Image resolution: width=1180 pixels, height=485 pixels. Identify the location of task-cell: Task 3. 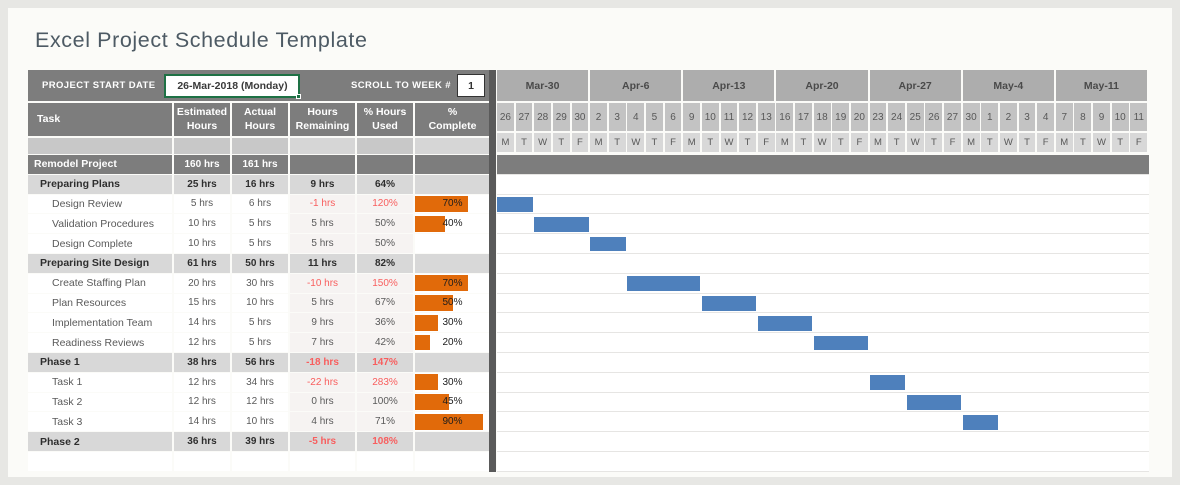
(101, 422).